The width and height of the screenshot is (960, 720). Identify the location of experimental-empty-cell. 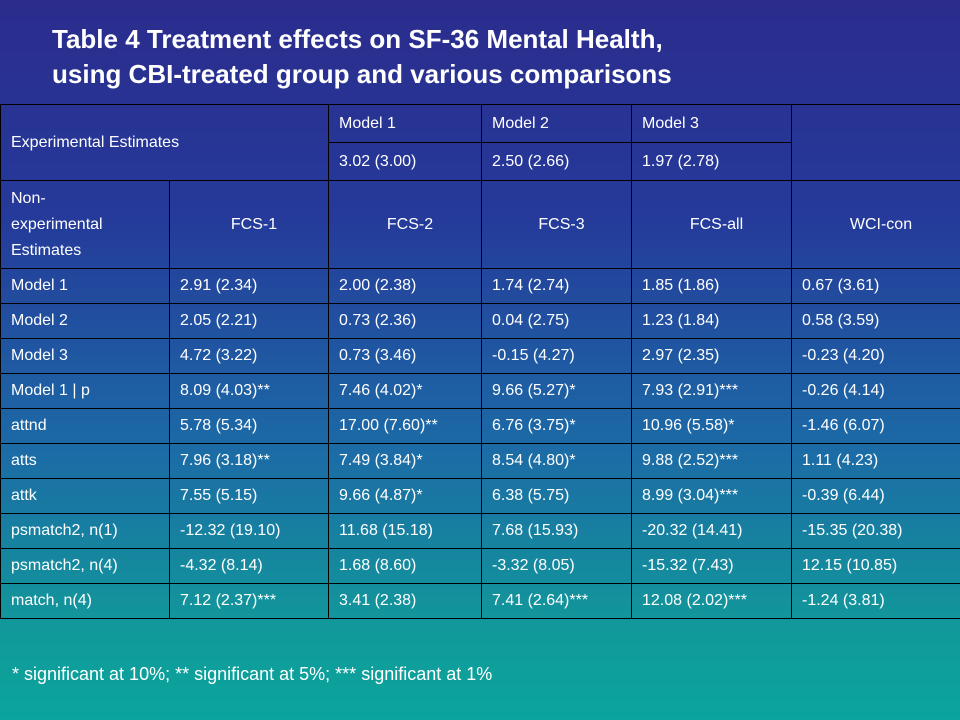
(875, 142).